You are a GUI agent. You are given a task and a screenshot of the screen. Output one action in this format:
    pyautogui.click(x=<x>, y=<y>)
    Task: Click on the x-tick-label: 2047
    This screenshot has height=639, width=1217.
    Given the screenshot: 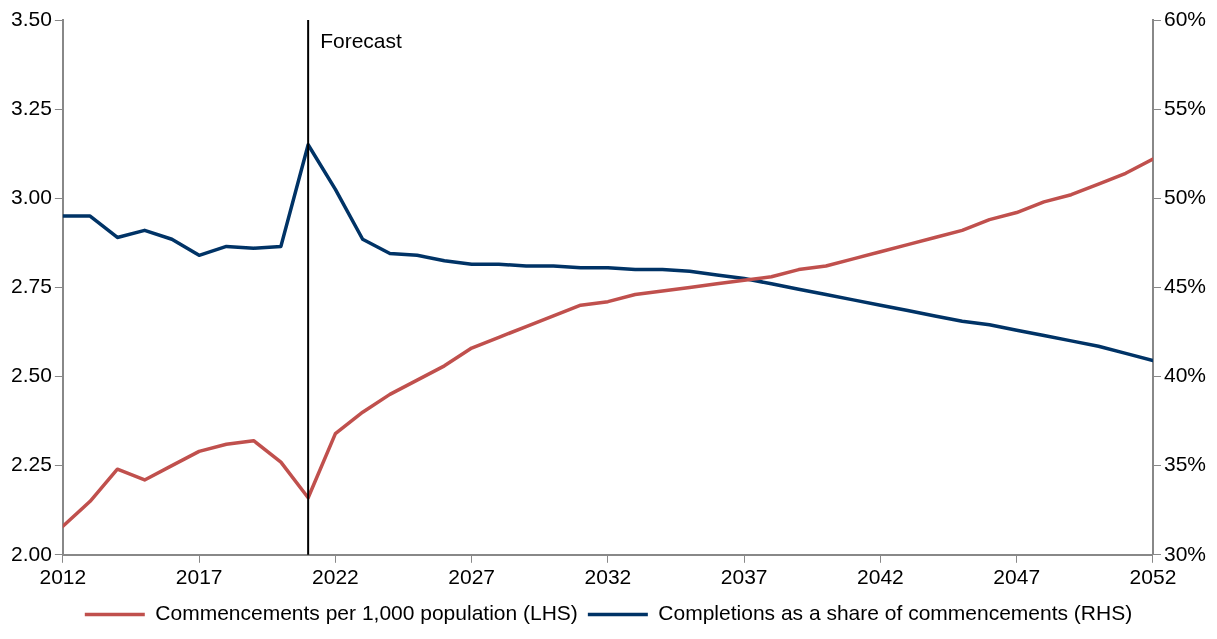 What is the action you would take?
    pyautogui.click(x=1017, y=577)
    